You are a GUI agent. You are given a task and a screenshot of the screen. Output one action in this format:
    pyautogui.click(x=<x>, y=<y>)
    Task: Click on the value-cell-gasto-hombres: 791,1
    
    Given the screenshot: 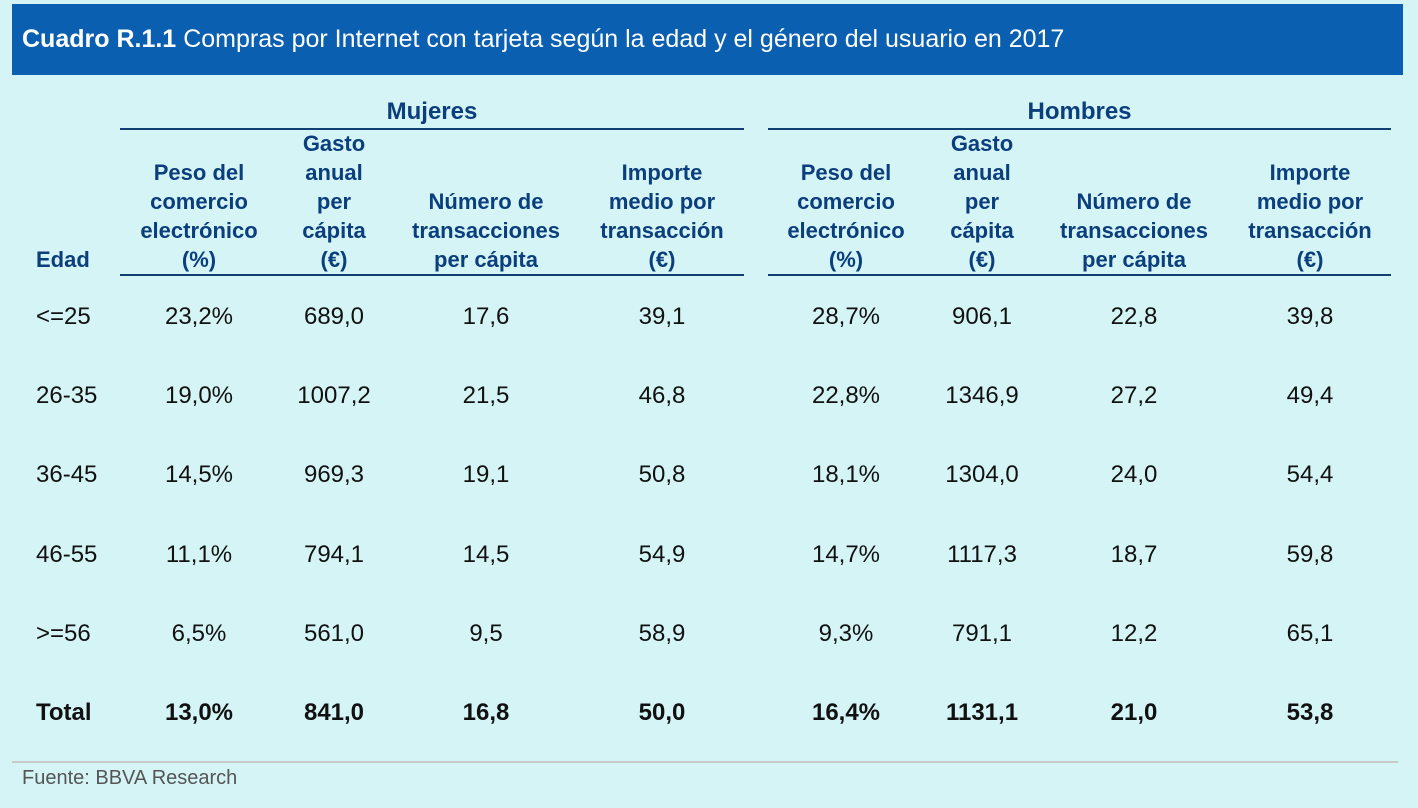 What is the action you would take?
    pyautogui.click(x=982, y=633)
    